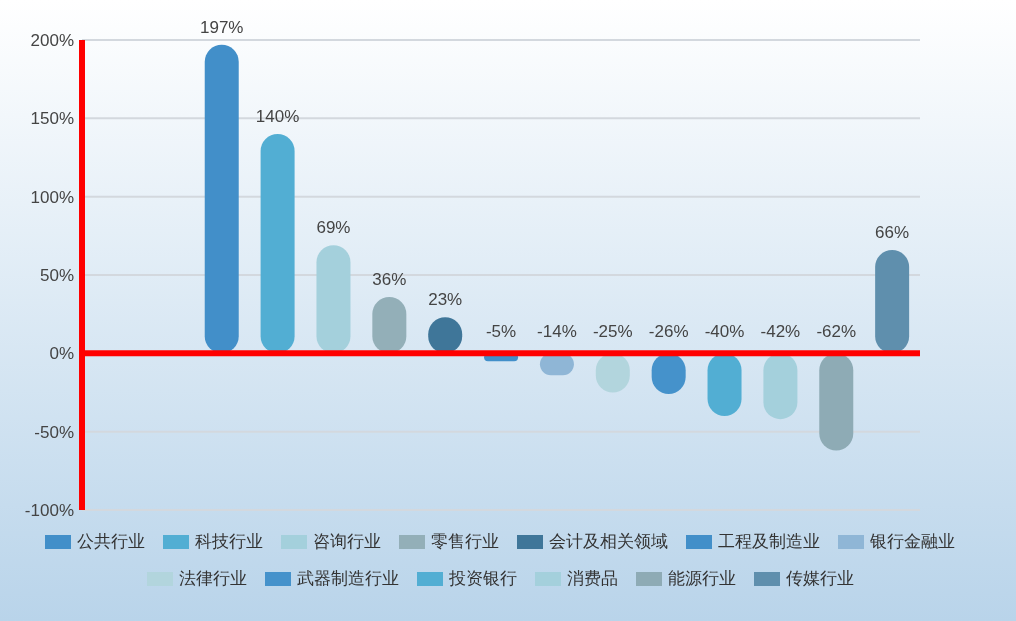 The image size is (1016, 621). I want to click on y-tick-label: 50%, so click(56, 276).